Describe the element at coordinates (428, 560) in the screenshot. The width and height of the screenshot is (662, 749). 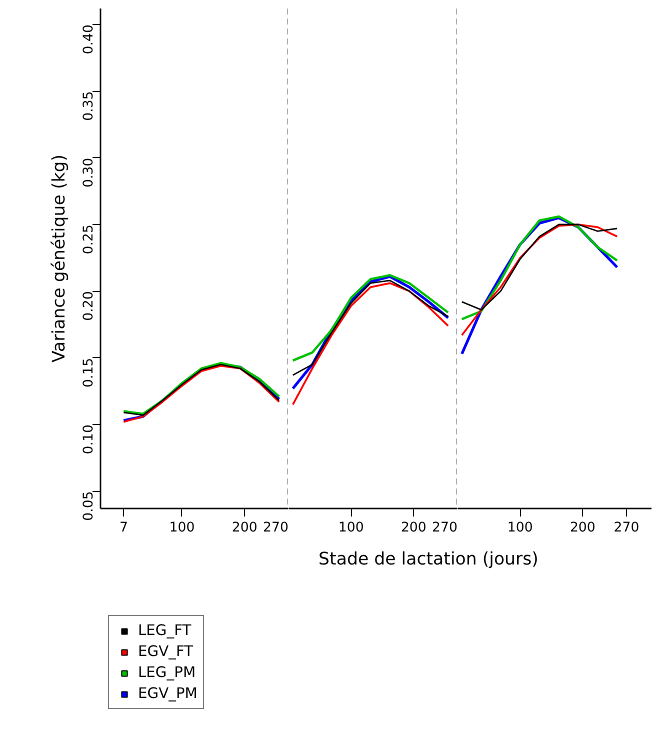
I see `x-axis-title: Stade de lactation (jours)` at that location.